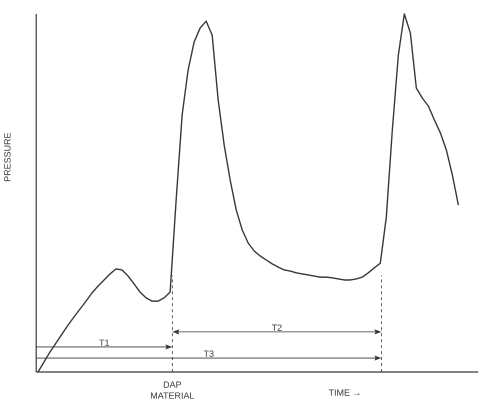  I want to click on text: DAP MATERIAL, so click(172, 390).